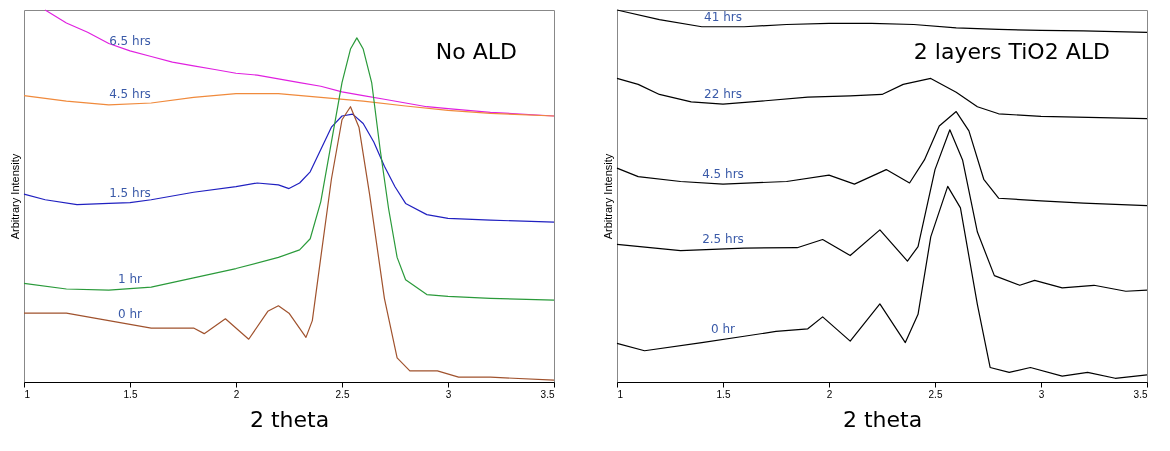 The width and height of the screenshot is (1170, 451). Describe the element at coordinates (1011, 51) in the screenshot. I see `text: 2 layers TiO2 ALD` at that location.